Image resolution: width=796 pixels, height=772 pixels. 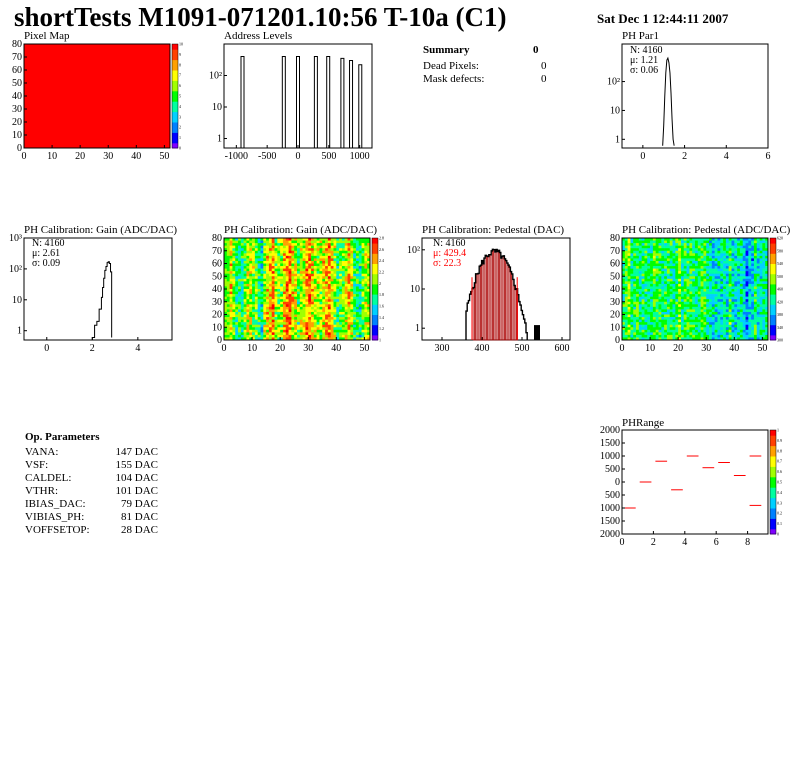 I want to click on palette-cell, so click(x=375, y=251).